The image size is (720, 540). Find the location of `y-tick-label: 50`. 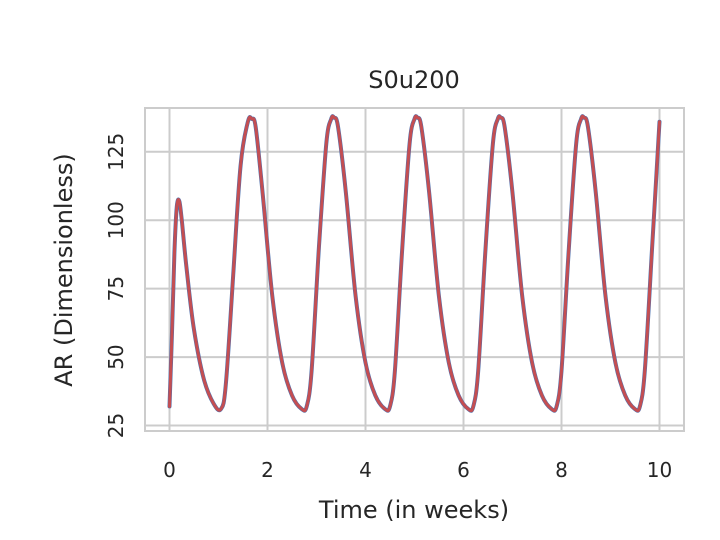

y-tick-label: 50 is located at coordinates (116, 356).